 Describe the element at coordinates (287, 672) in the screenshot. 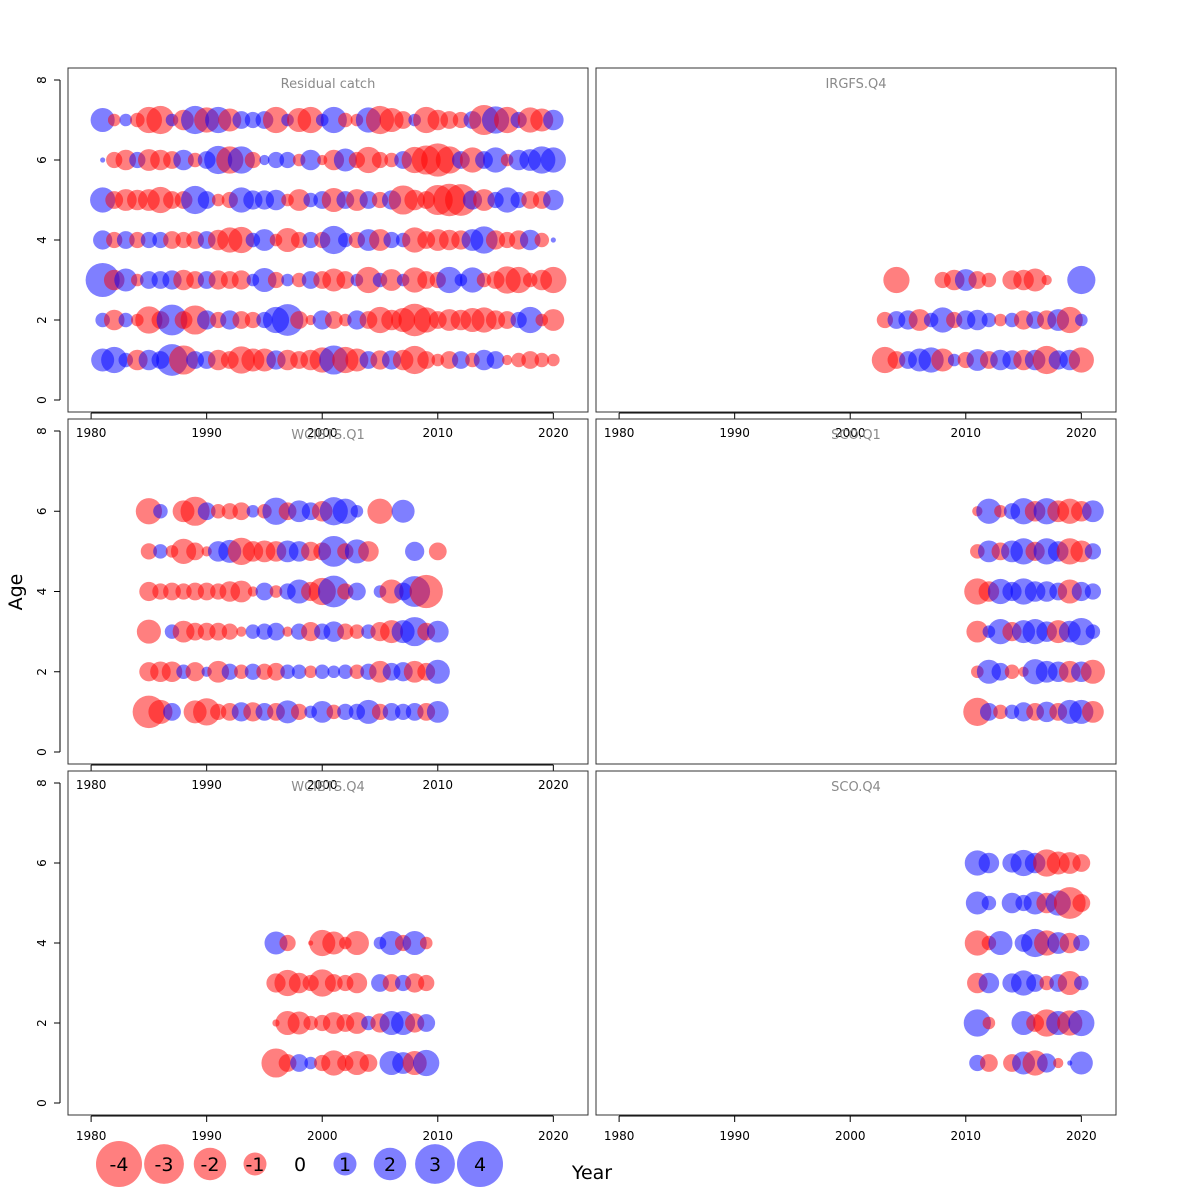

I see `bubble-age-2-year-1997` at that location.